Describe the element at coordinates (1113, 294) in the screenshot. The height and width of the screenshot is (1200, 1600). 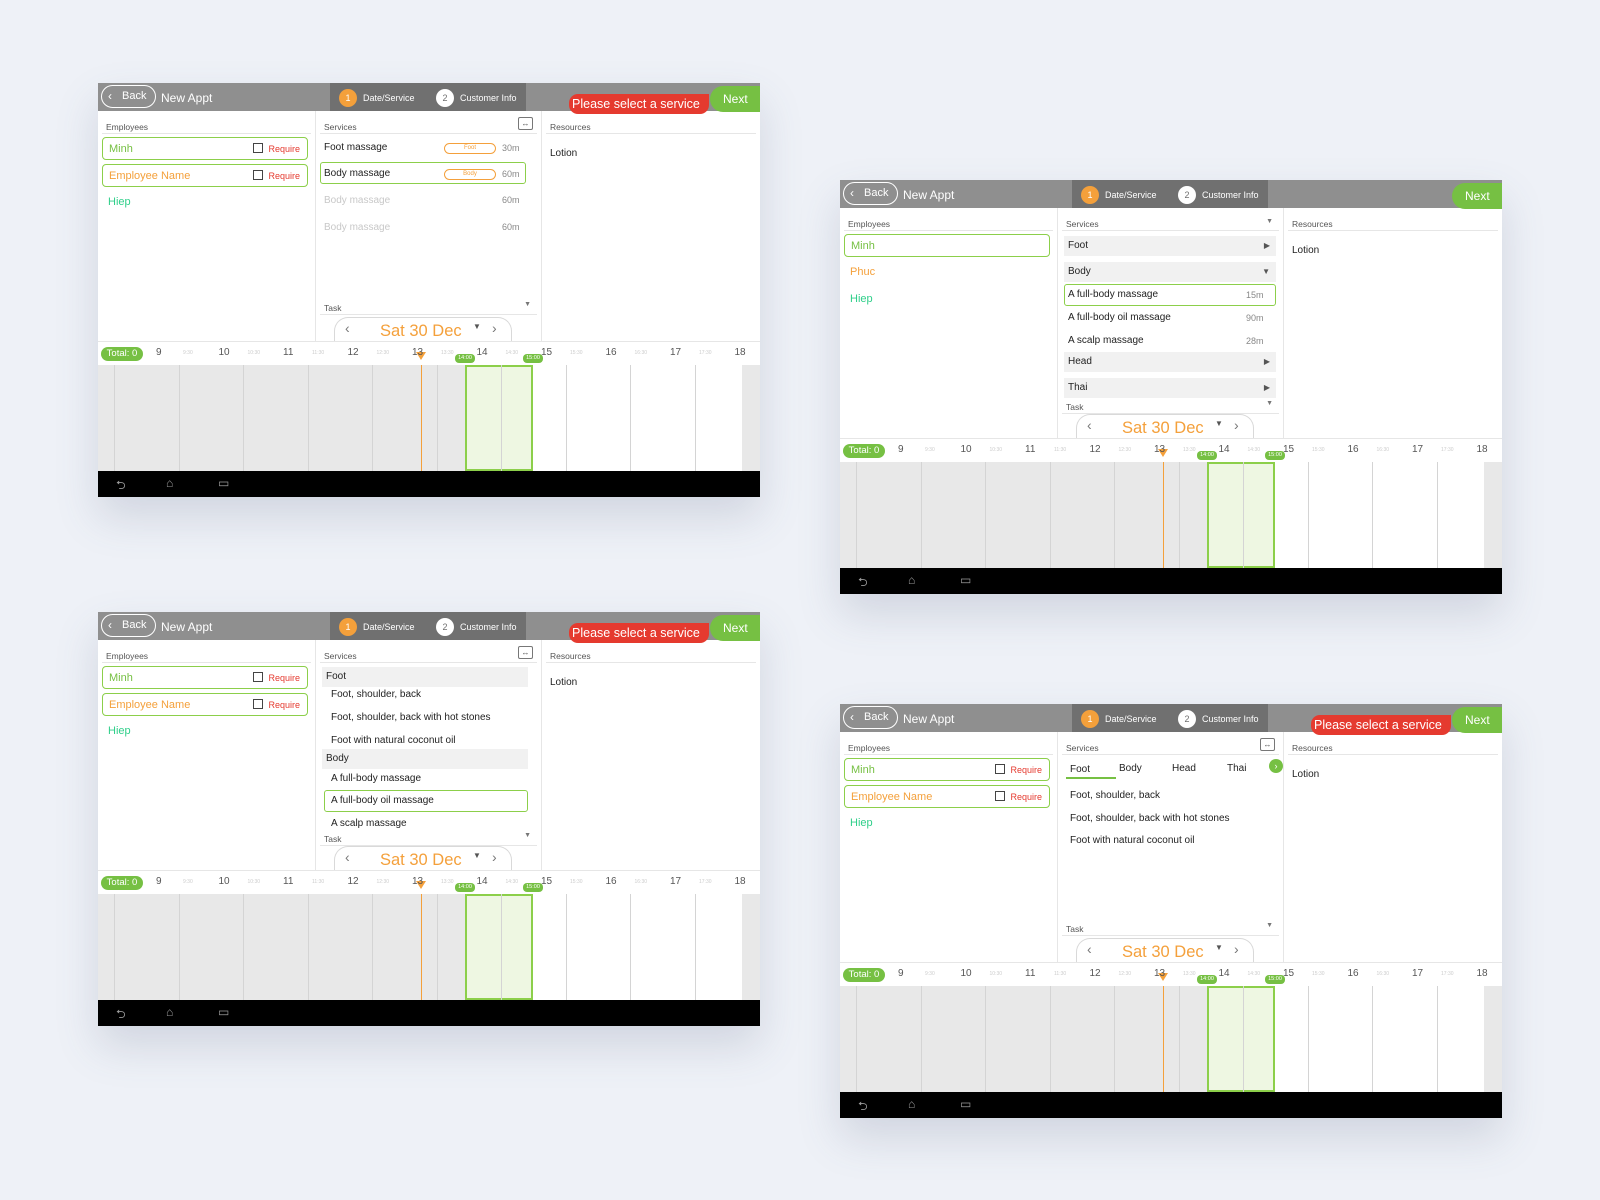
I see `service-item: A full-body massage` at that location.